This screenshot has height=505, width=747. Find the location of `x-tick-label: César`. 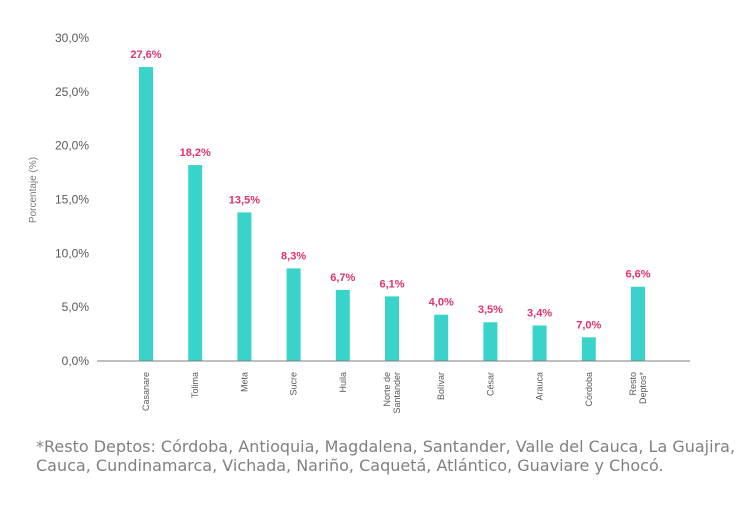

x-tick-label: César is located at coordinates (490, 384).